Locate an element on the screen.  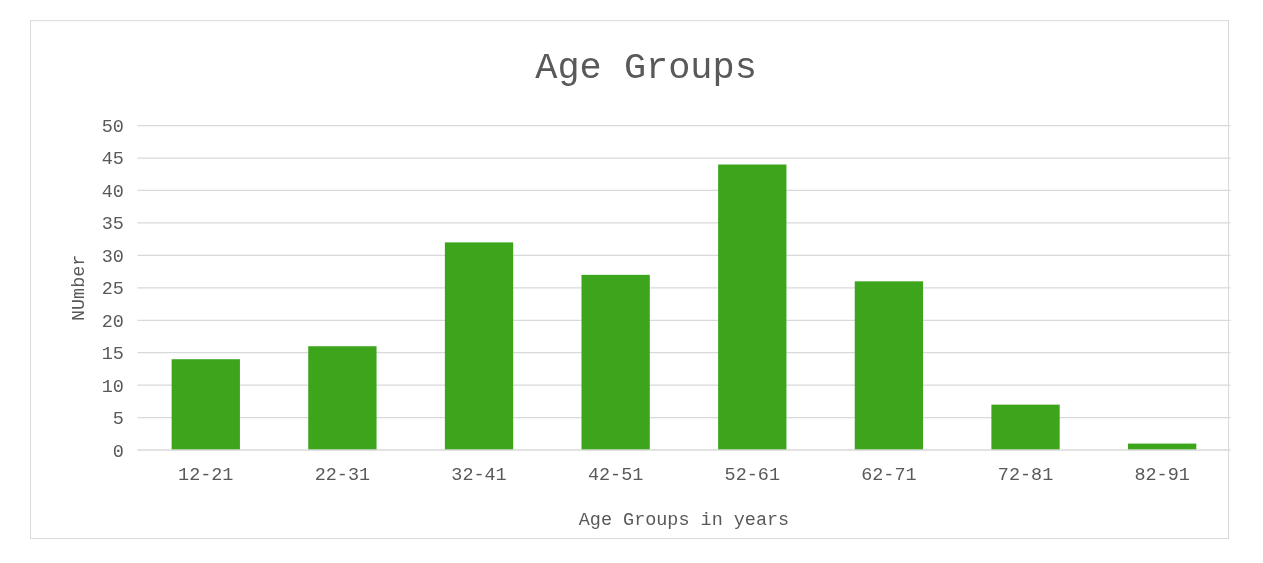
x-tick-label: 82-91 is located at coordinates (1162, 476).